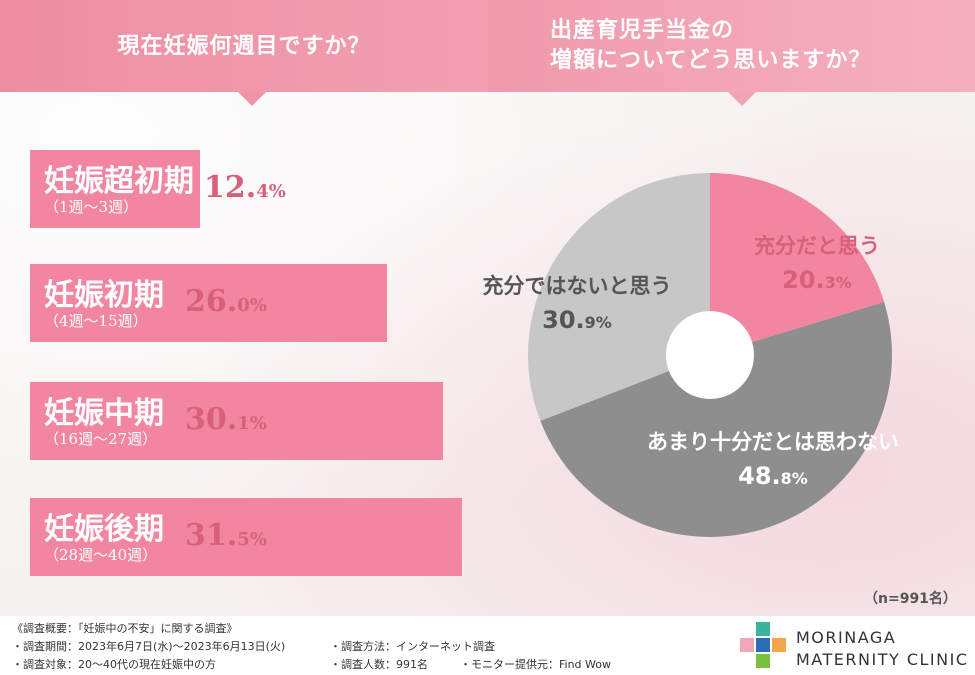 The width and height of the screenshot is (975, 675). Describe the element at coordinates (882, 659) in the screenshot. I see `brand-name-line-2: MATERNITY CLINIC` at that location.